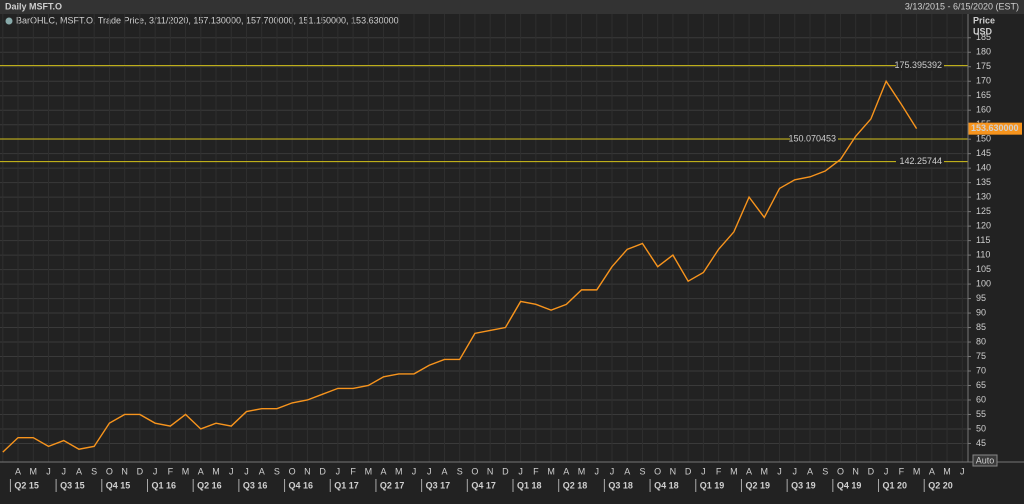  I want to click on y-tick-label: 125, so click(983, 211).